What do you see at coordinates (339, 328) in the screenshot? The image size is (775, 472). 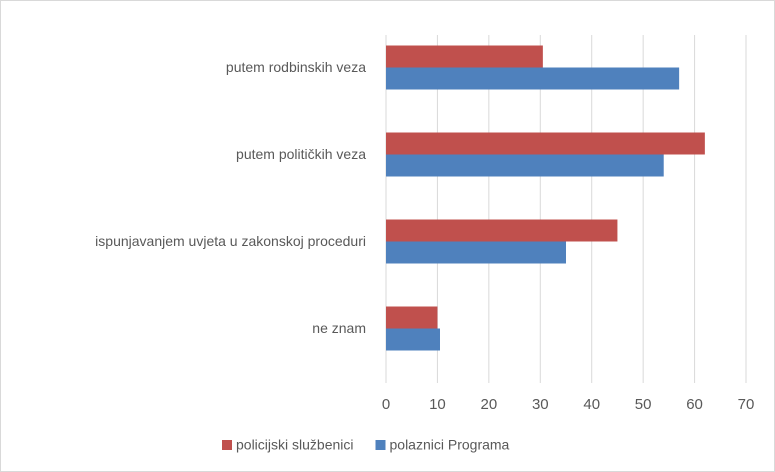 I see `y-tick-label: ne znam` at bounding box center [339, 328].